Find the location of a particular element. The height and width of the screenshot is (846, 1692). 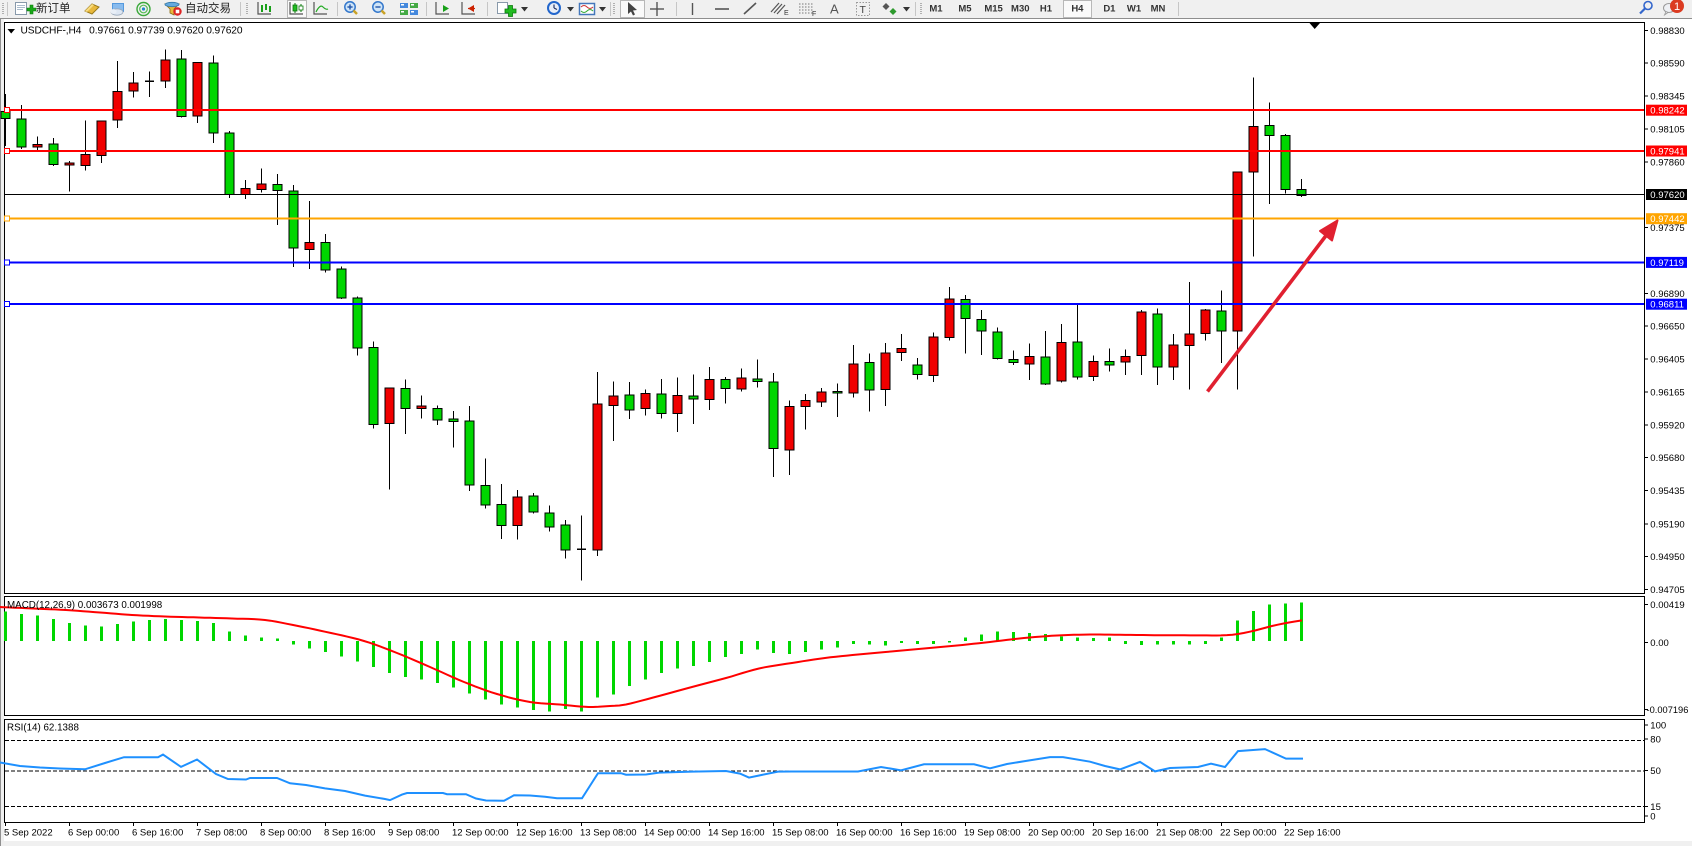

svg-text: 0.95920 is located at coordinates (1667, 425).